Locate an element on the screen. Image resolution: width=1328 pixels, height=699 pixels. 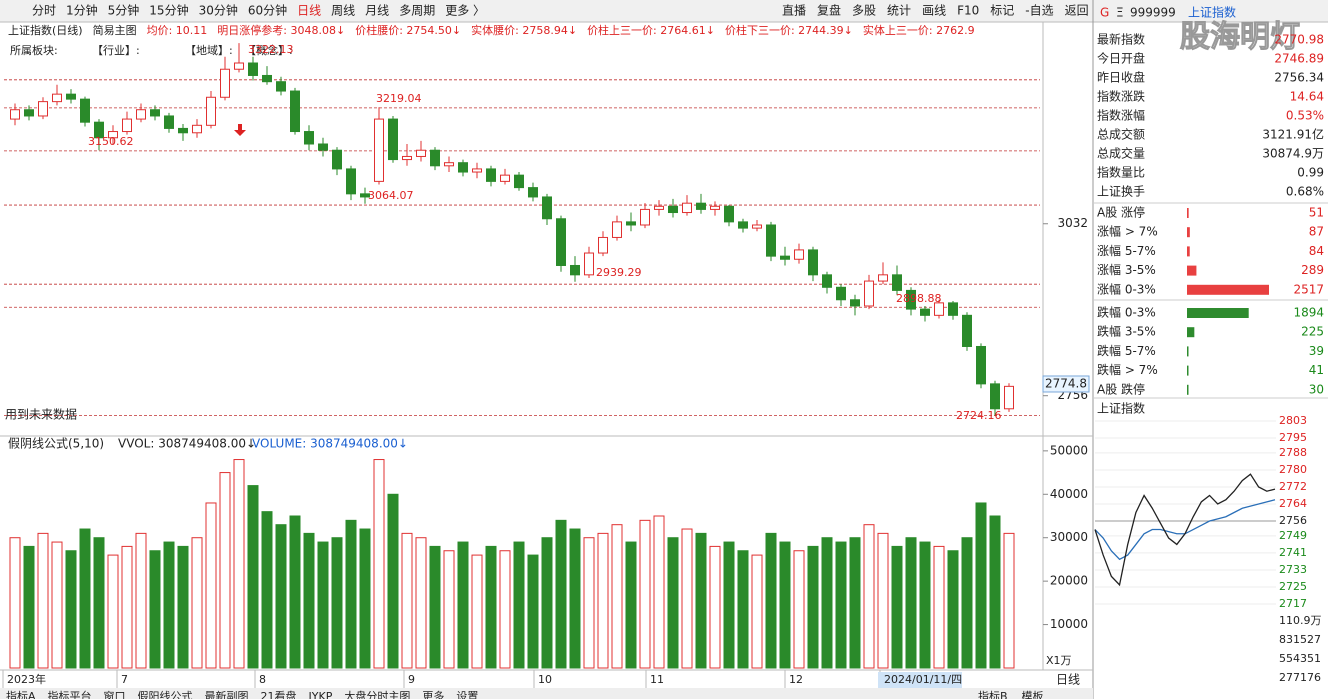
bottom-tab: 设置 is located at coordinates (467, 694).